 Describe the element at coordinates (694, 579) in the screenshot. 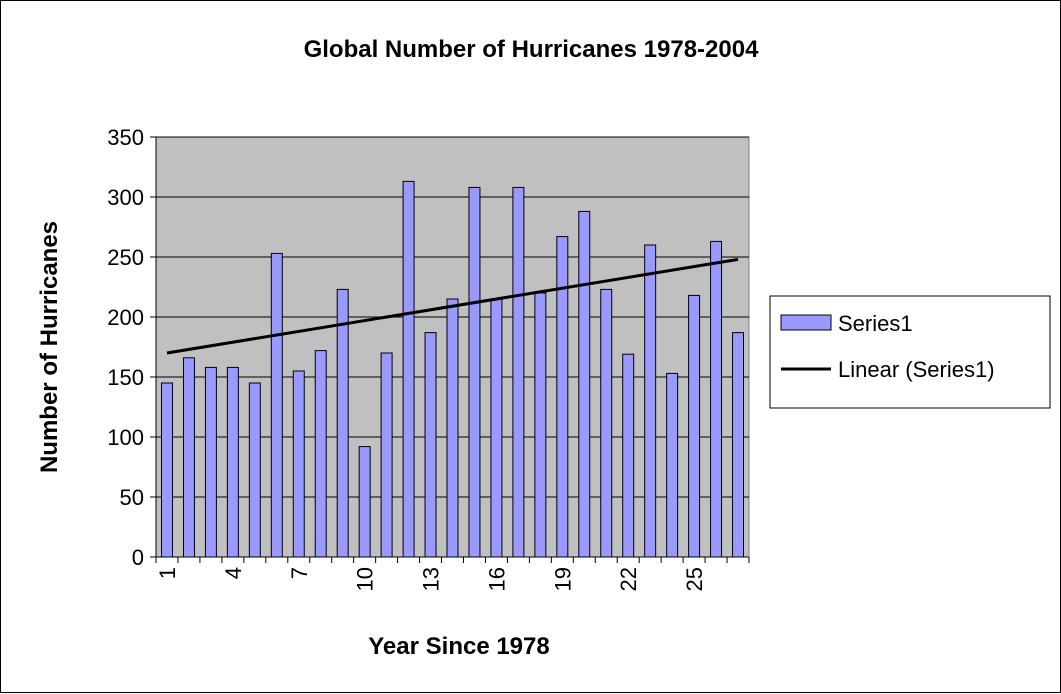

I see `x-tick-label: 25` at that location.